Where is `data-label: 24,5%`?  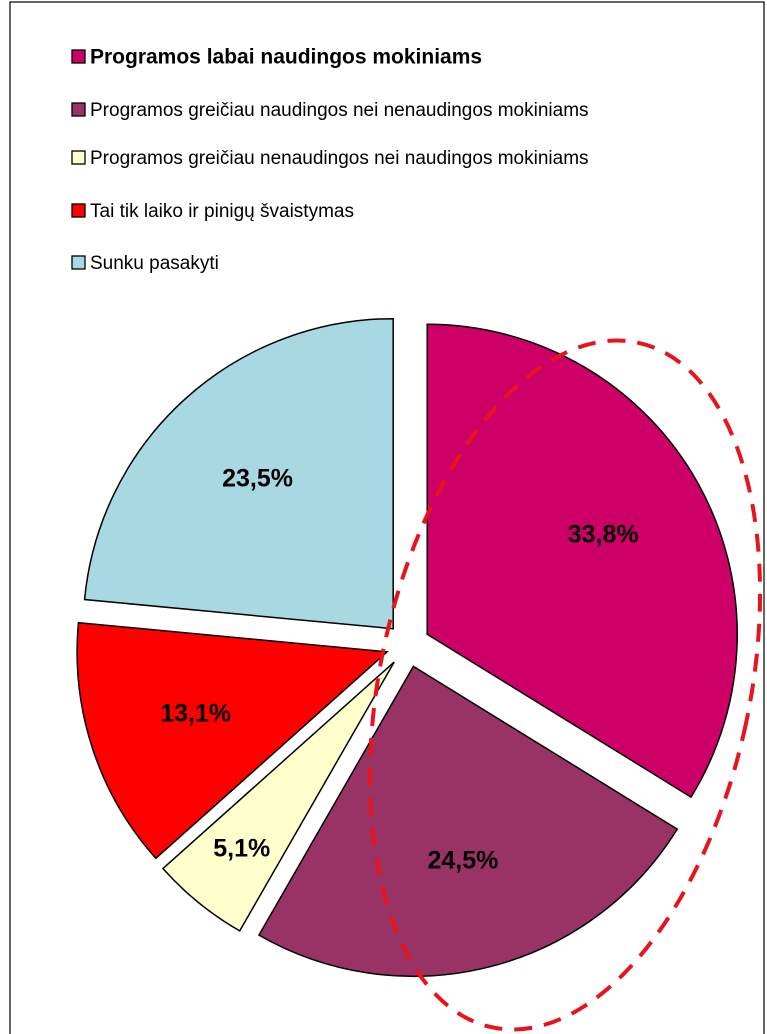
data-label: 24,5% is located at coordinates (462, 860).